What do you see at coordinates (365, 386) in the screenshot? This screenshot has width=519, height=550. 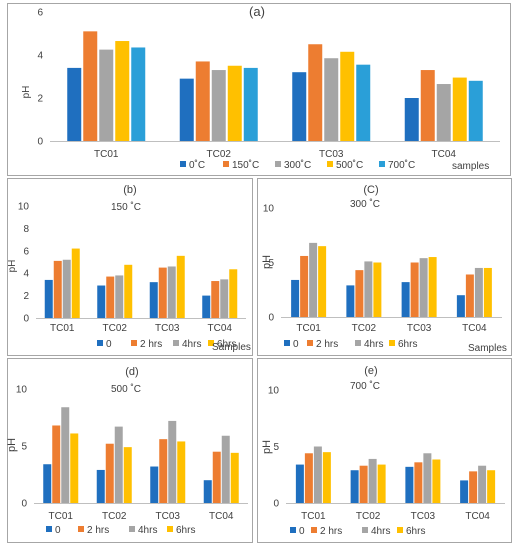 I see `chart-subtitle: 700 ˚C` at bounding box center [365, 386].